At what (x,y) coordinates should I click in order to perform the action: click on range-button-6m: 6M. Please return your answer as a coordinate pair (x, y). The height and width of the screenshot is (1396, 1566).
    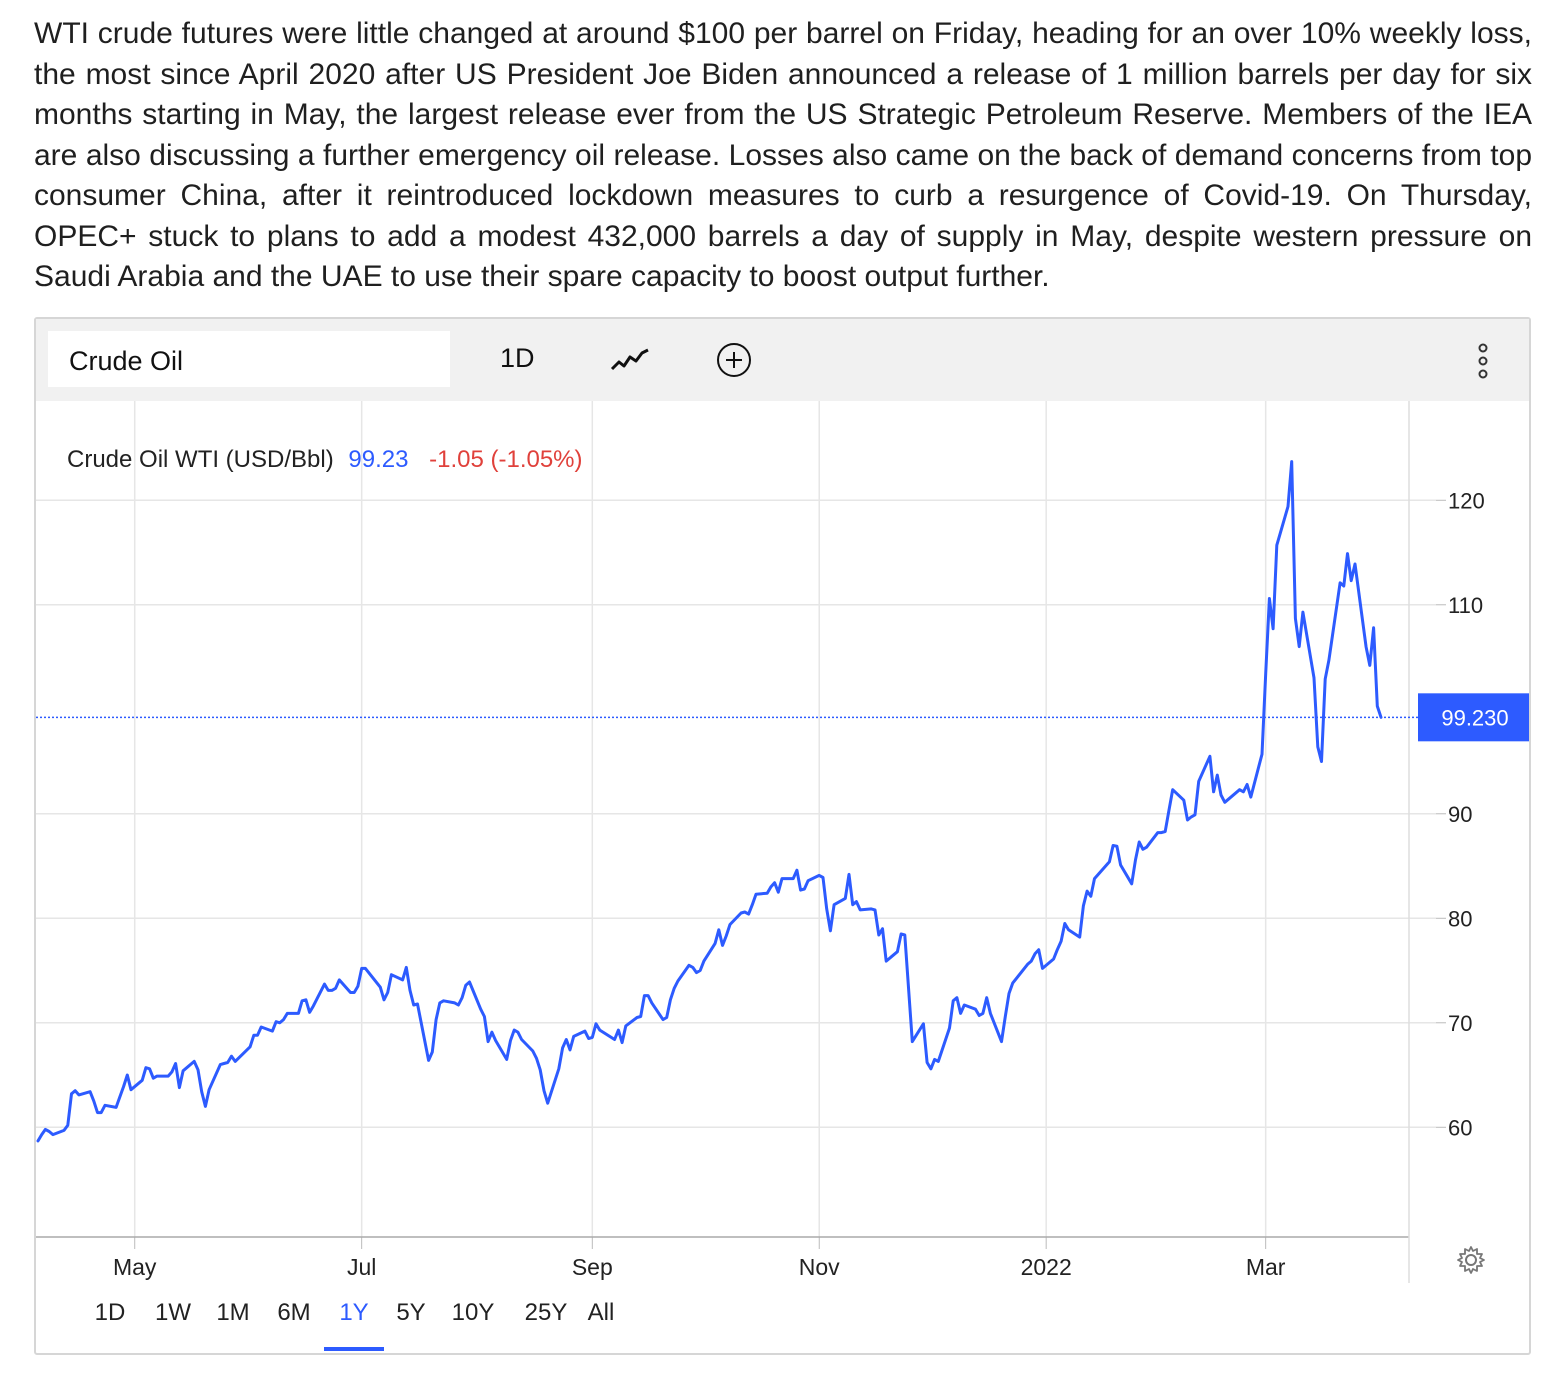
    Looking at the image, I should click on (294, 1312).